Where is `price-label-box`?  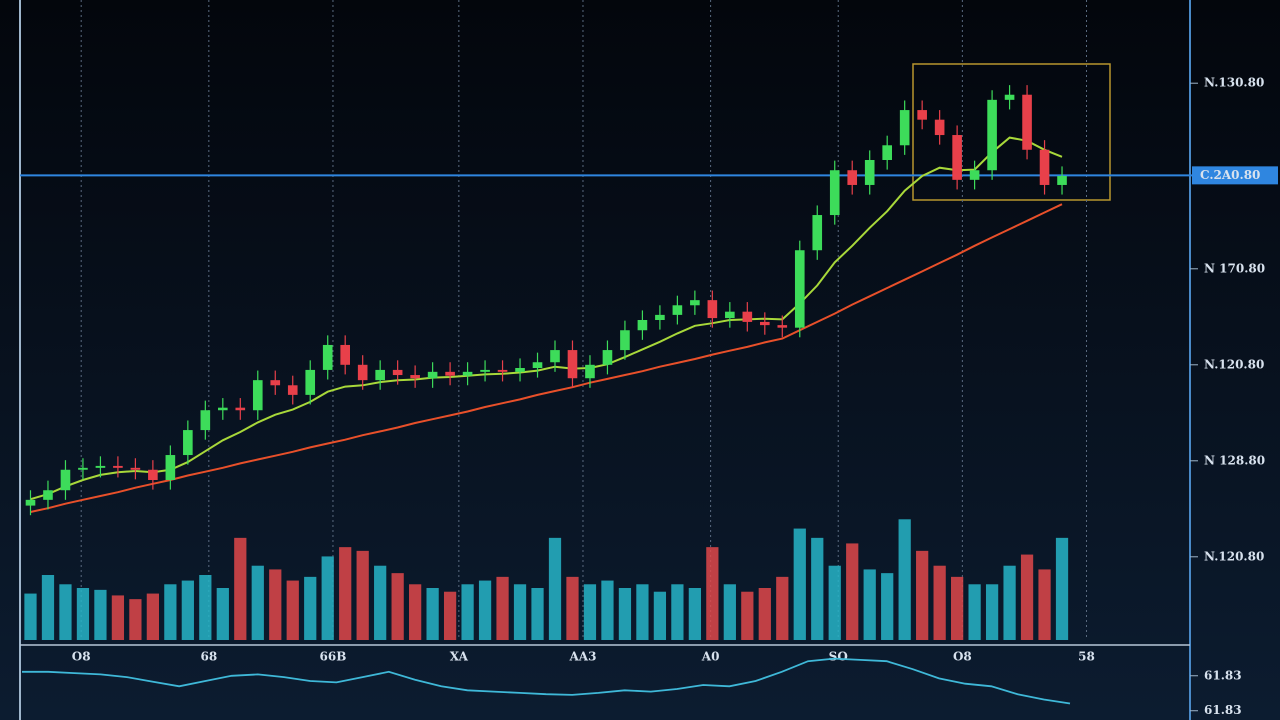
price-label-box is located at coordinates (1235, 175).